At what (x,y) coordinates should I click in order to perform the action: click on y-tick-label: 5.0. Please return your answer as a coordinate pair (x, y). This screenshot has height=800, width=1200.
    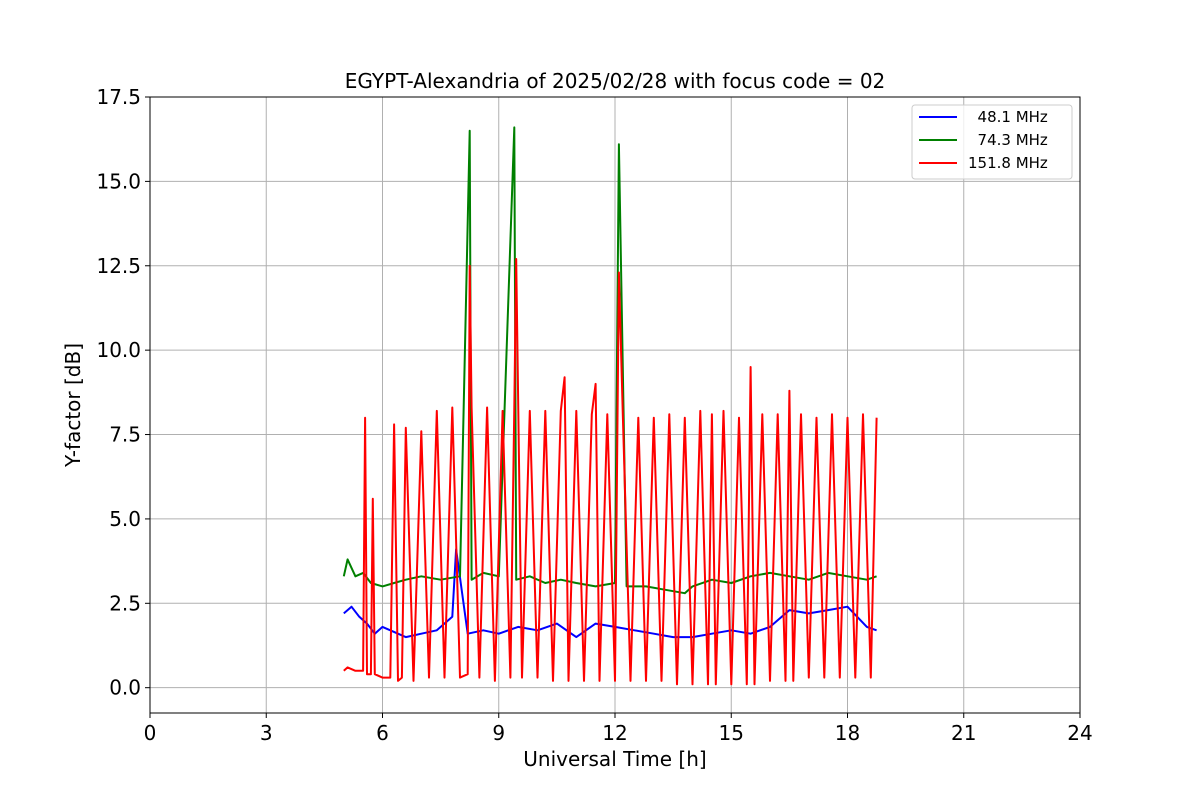
    Looking at the image, I should click on (125, 519).